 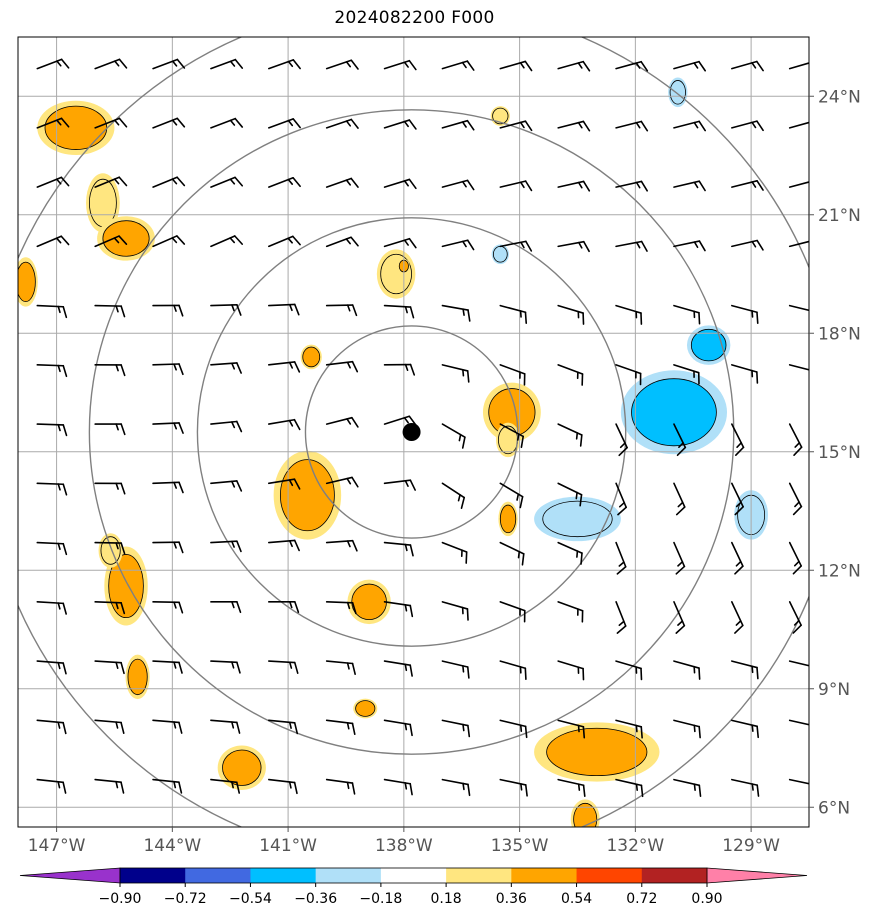 What do you see at coordinates (641, 899) in the screenshot?
I see `colorbar-label: 0.72` at bounding box center [641, 899].